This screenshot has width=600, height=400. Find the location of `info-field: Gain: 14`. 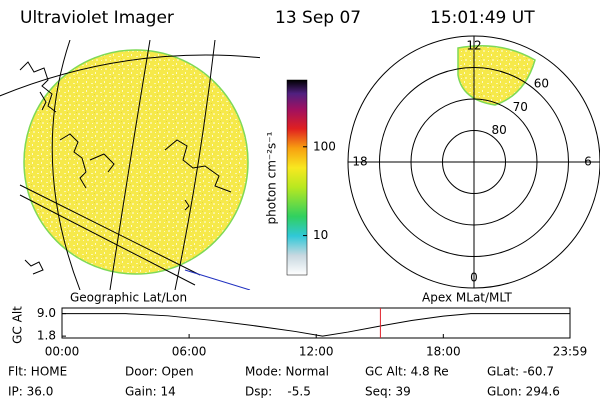

info-field: Gain: 14 is located at coordinates (150, 392).